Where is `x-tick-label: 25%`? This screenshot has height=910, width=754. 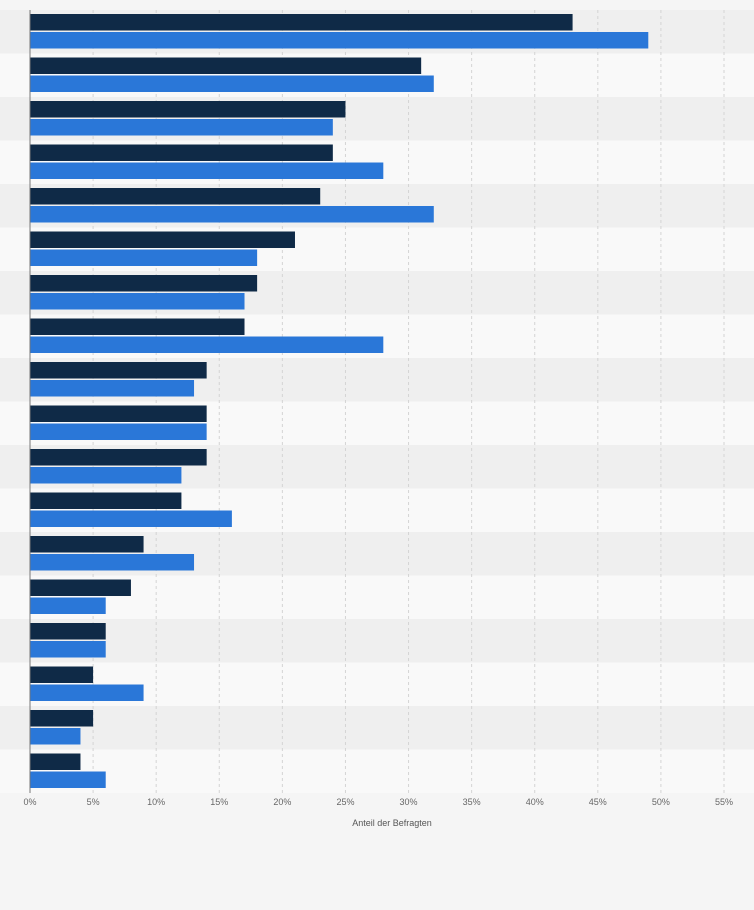 x-tick-label: 25% is located at coordinates (345, 802).